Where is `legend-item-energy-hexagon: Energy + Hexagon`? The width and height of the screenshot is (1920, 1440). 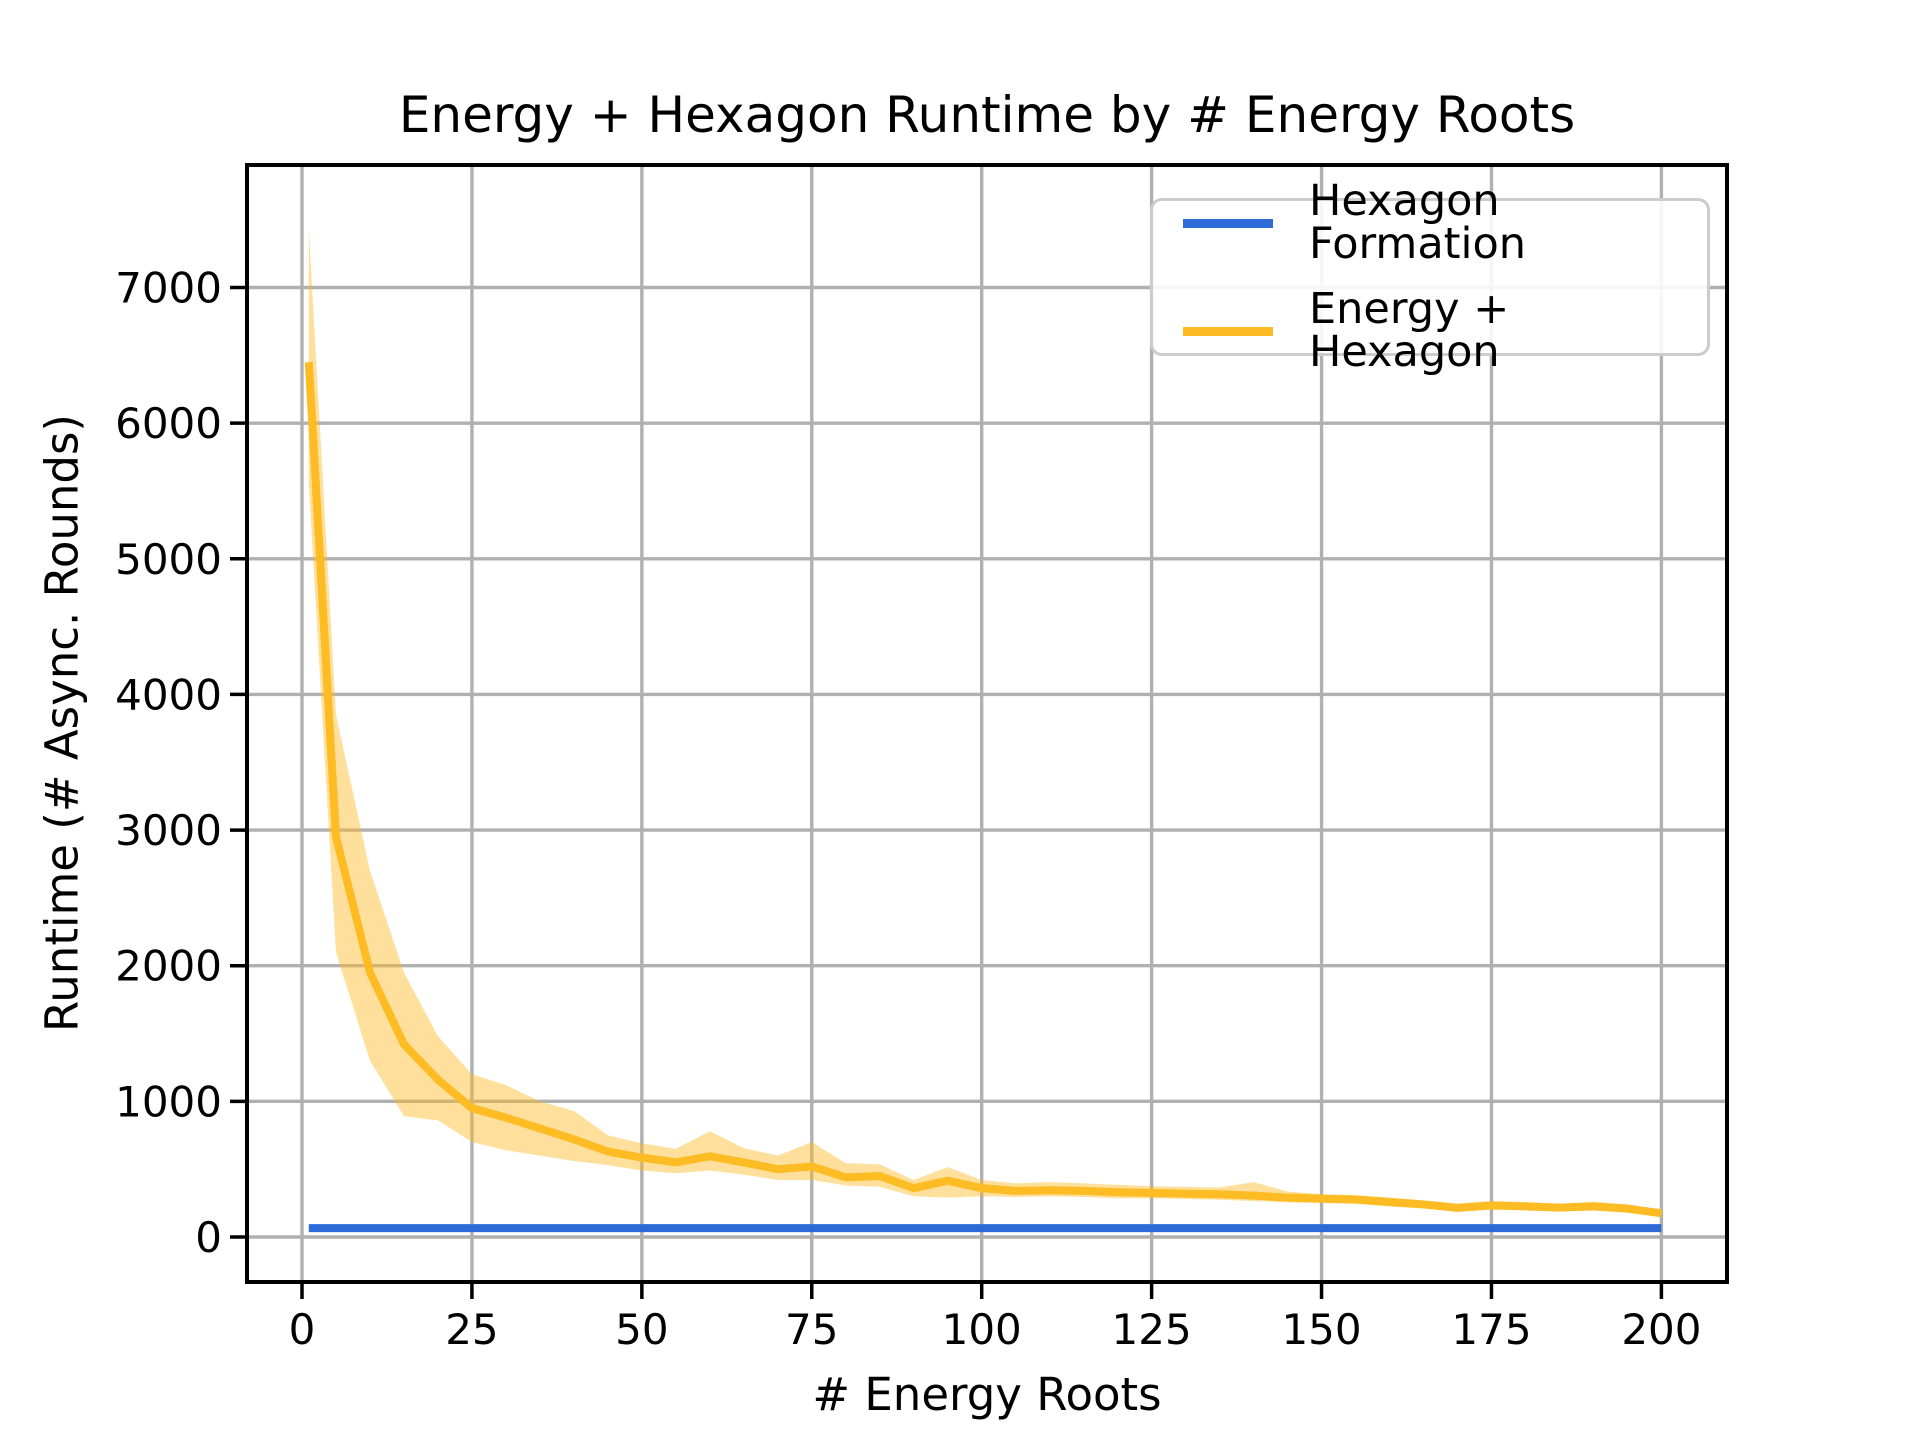
legend-item-energy-hexagon: Energy + Hexagon is located at coordinates (1445, 331).